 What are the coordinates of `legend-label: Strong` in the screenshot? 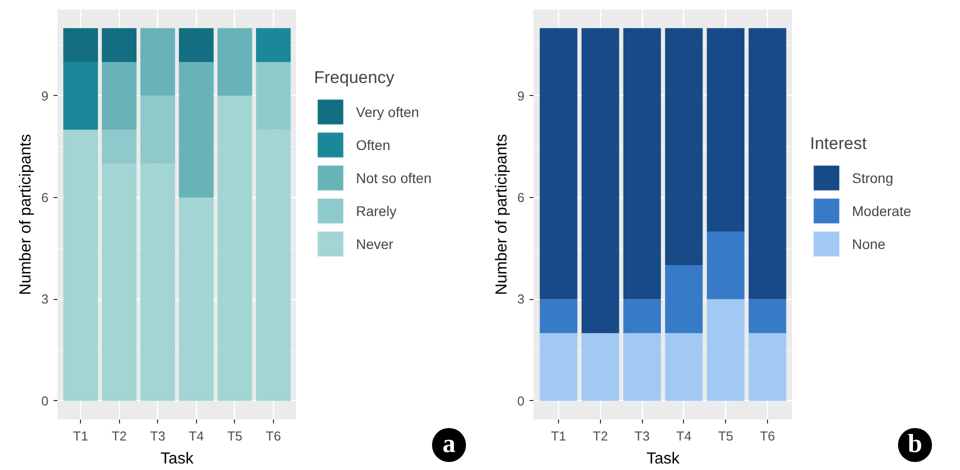 It's located at (873, 178).